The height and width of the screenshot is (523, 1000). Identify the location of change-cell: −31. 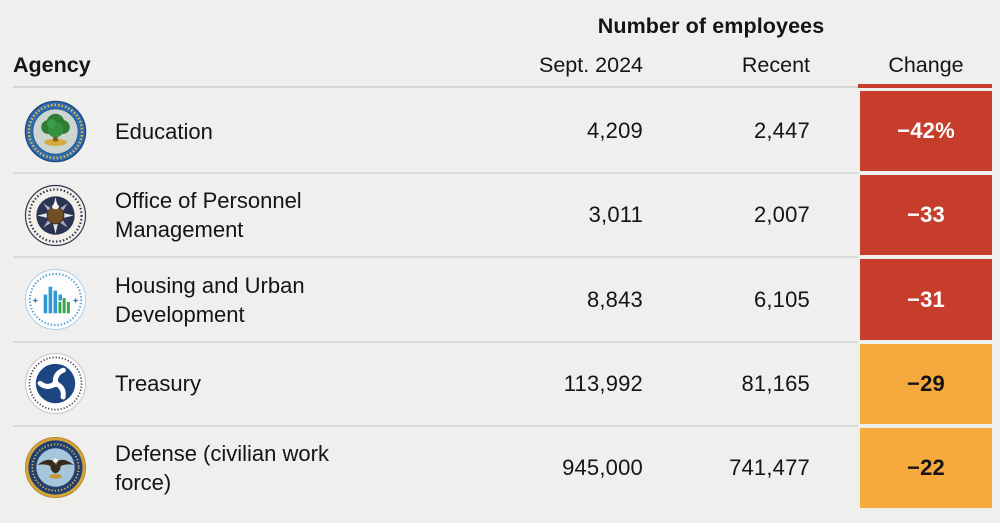
(926, 299).